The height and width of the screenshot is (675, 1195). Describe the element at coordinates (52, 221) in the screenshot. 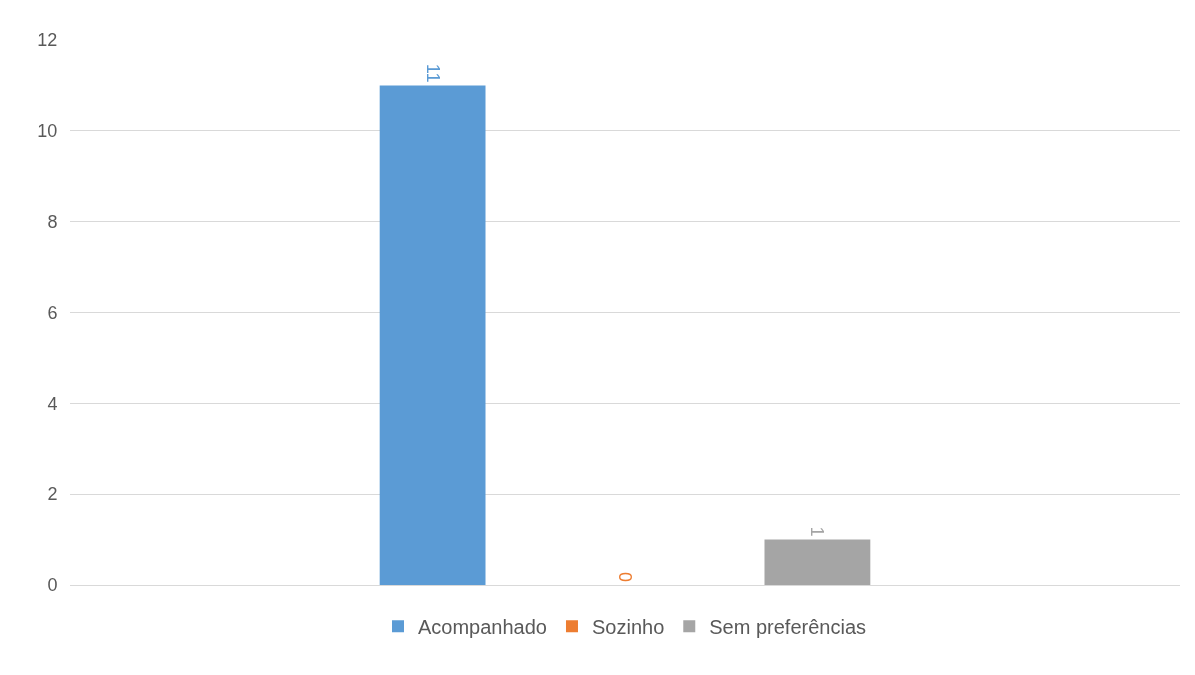

I see `y-tick-label: 8` at that location.